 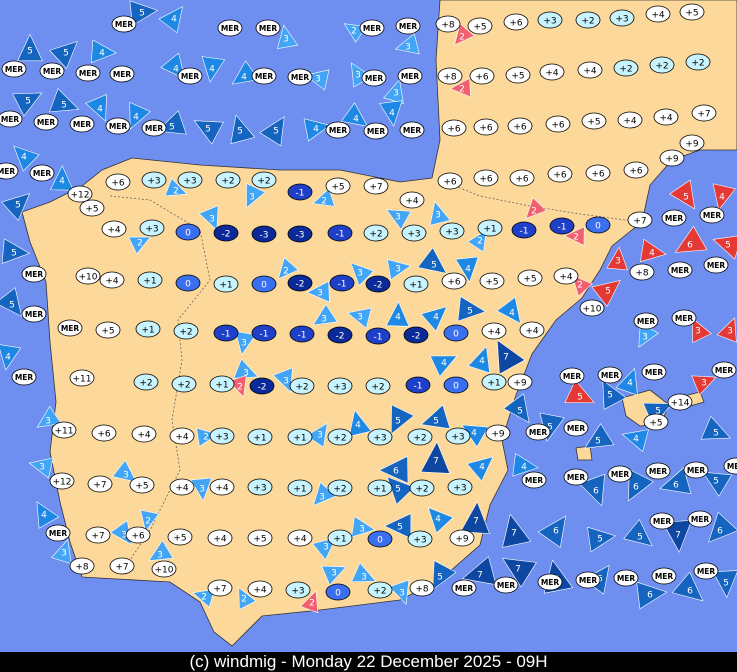 I want to click on temperature-label: +2, so click(x=227, y=182).